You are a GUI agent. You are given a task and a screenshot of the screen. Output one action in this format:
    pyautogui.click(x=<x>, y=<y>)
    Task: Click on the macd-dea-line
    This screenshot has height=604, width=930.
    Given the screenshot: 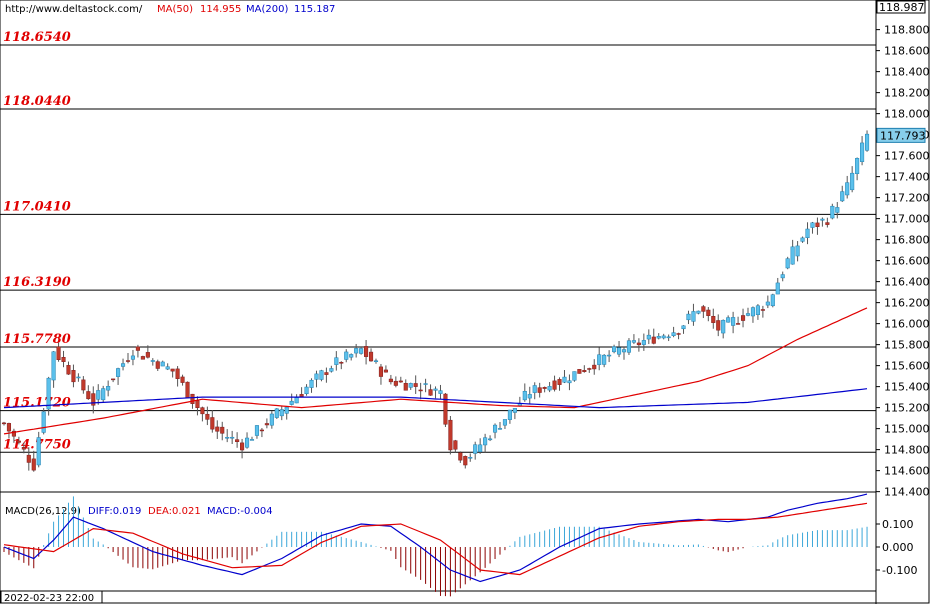 What is the action you would take?
    pyautogui.click(x=435, y=539)
    